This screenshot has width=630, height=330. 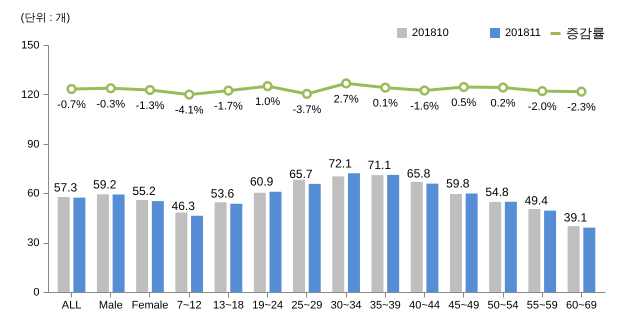 I want to click on x-tick-label: 7~12, so click(x=189, y=306).